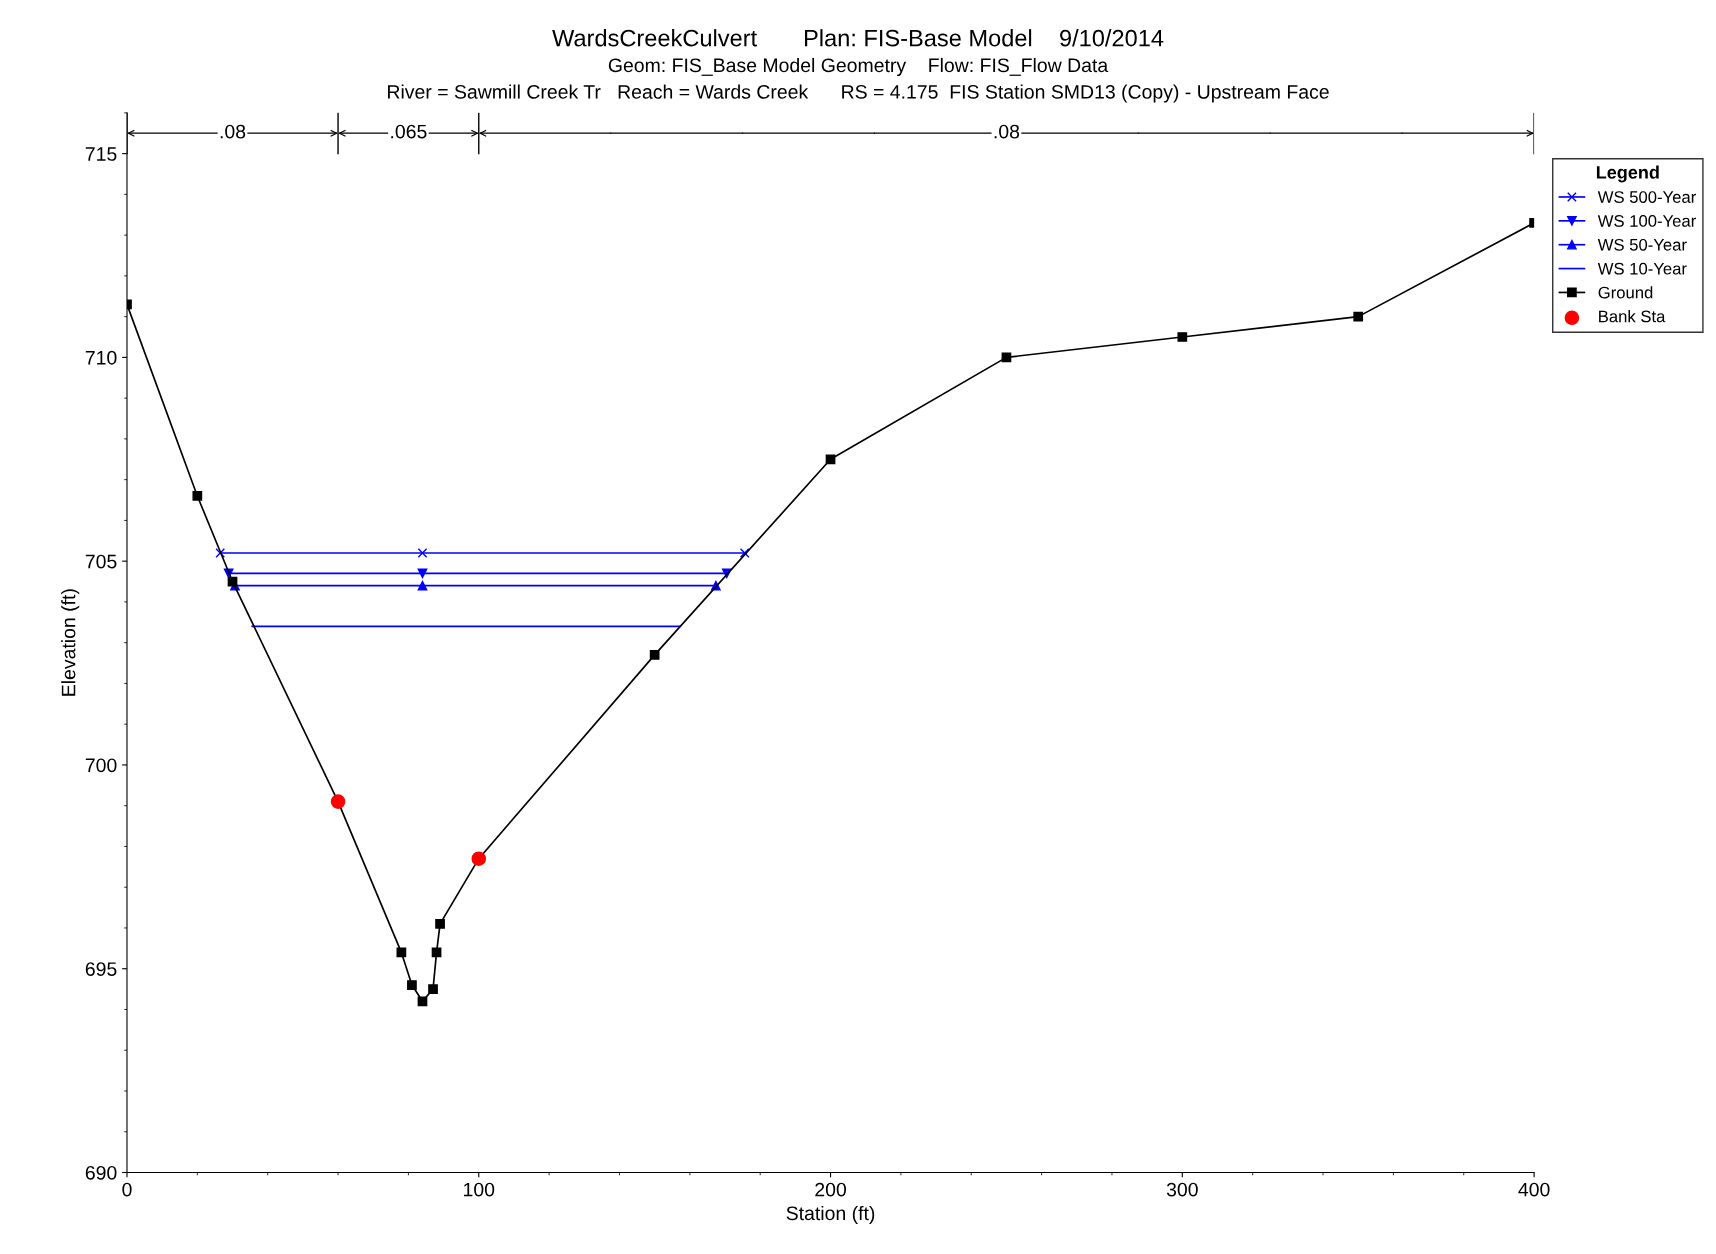  Describe the element at coordinates (409, 131) in the screenshot. I see `annotation: .065` at that location.